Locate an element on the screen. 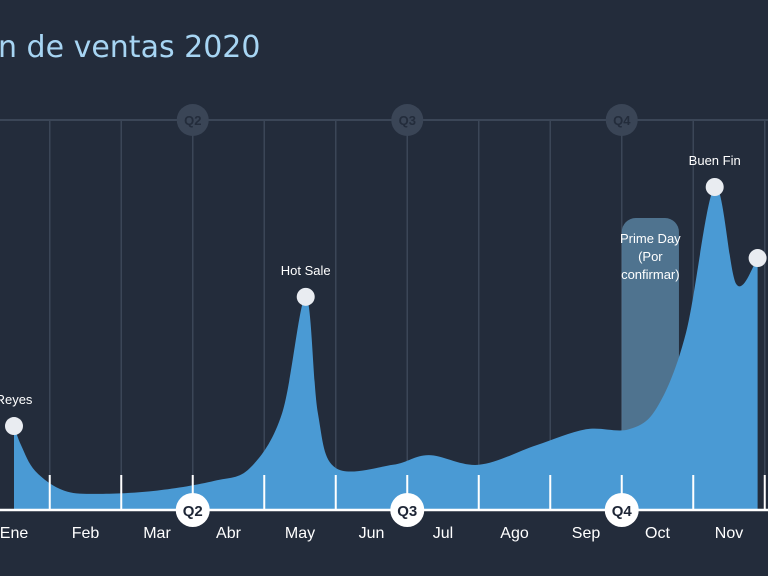  quarter-label-top: Q3 is located at coordinates (407, 120).